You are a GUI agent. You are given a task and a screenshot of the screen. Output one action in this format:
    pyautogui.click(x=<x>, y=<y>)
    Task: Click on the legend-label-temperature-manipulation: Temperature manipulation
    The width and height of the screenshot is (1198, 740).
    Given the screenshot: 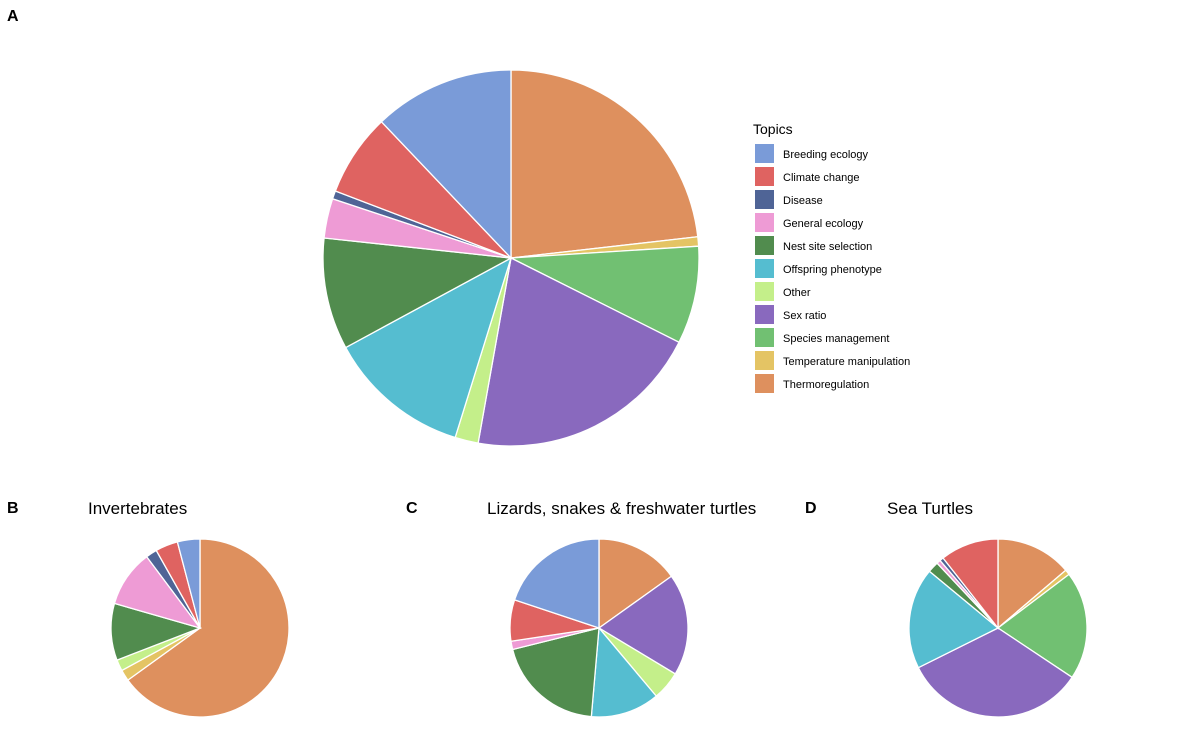 What is the action you would take?
    pyautogui.click(x=846, y=362)
    